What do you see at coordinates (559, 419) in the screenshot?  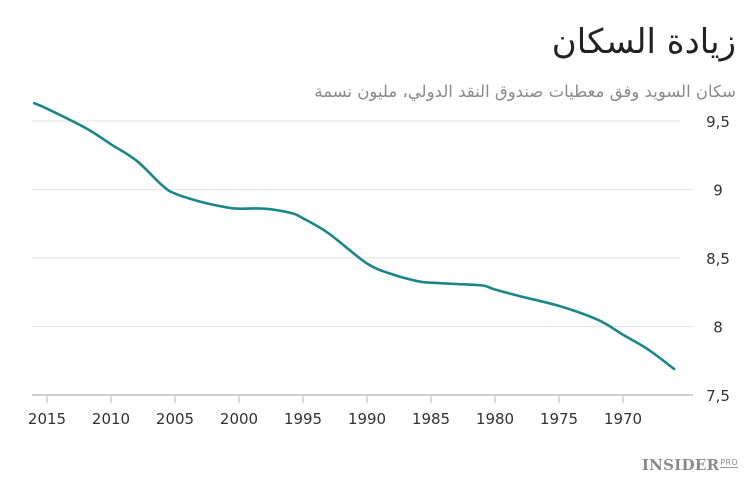 I see `x-tick-label: 1975` at bounding box center [559, 419].